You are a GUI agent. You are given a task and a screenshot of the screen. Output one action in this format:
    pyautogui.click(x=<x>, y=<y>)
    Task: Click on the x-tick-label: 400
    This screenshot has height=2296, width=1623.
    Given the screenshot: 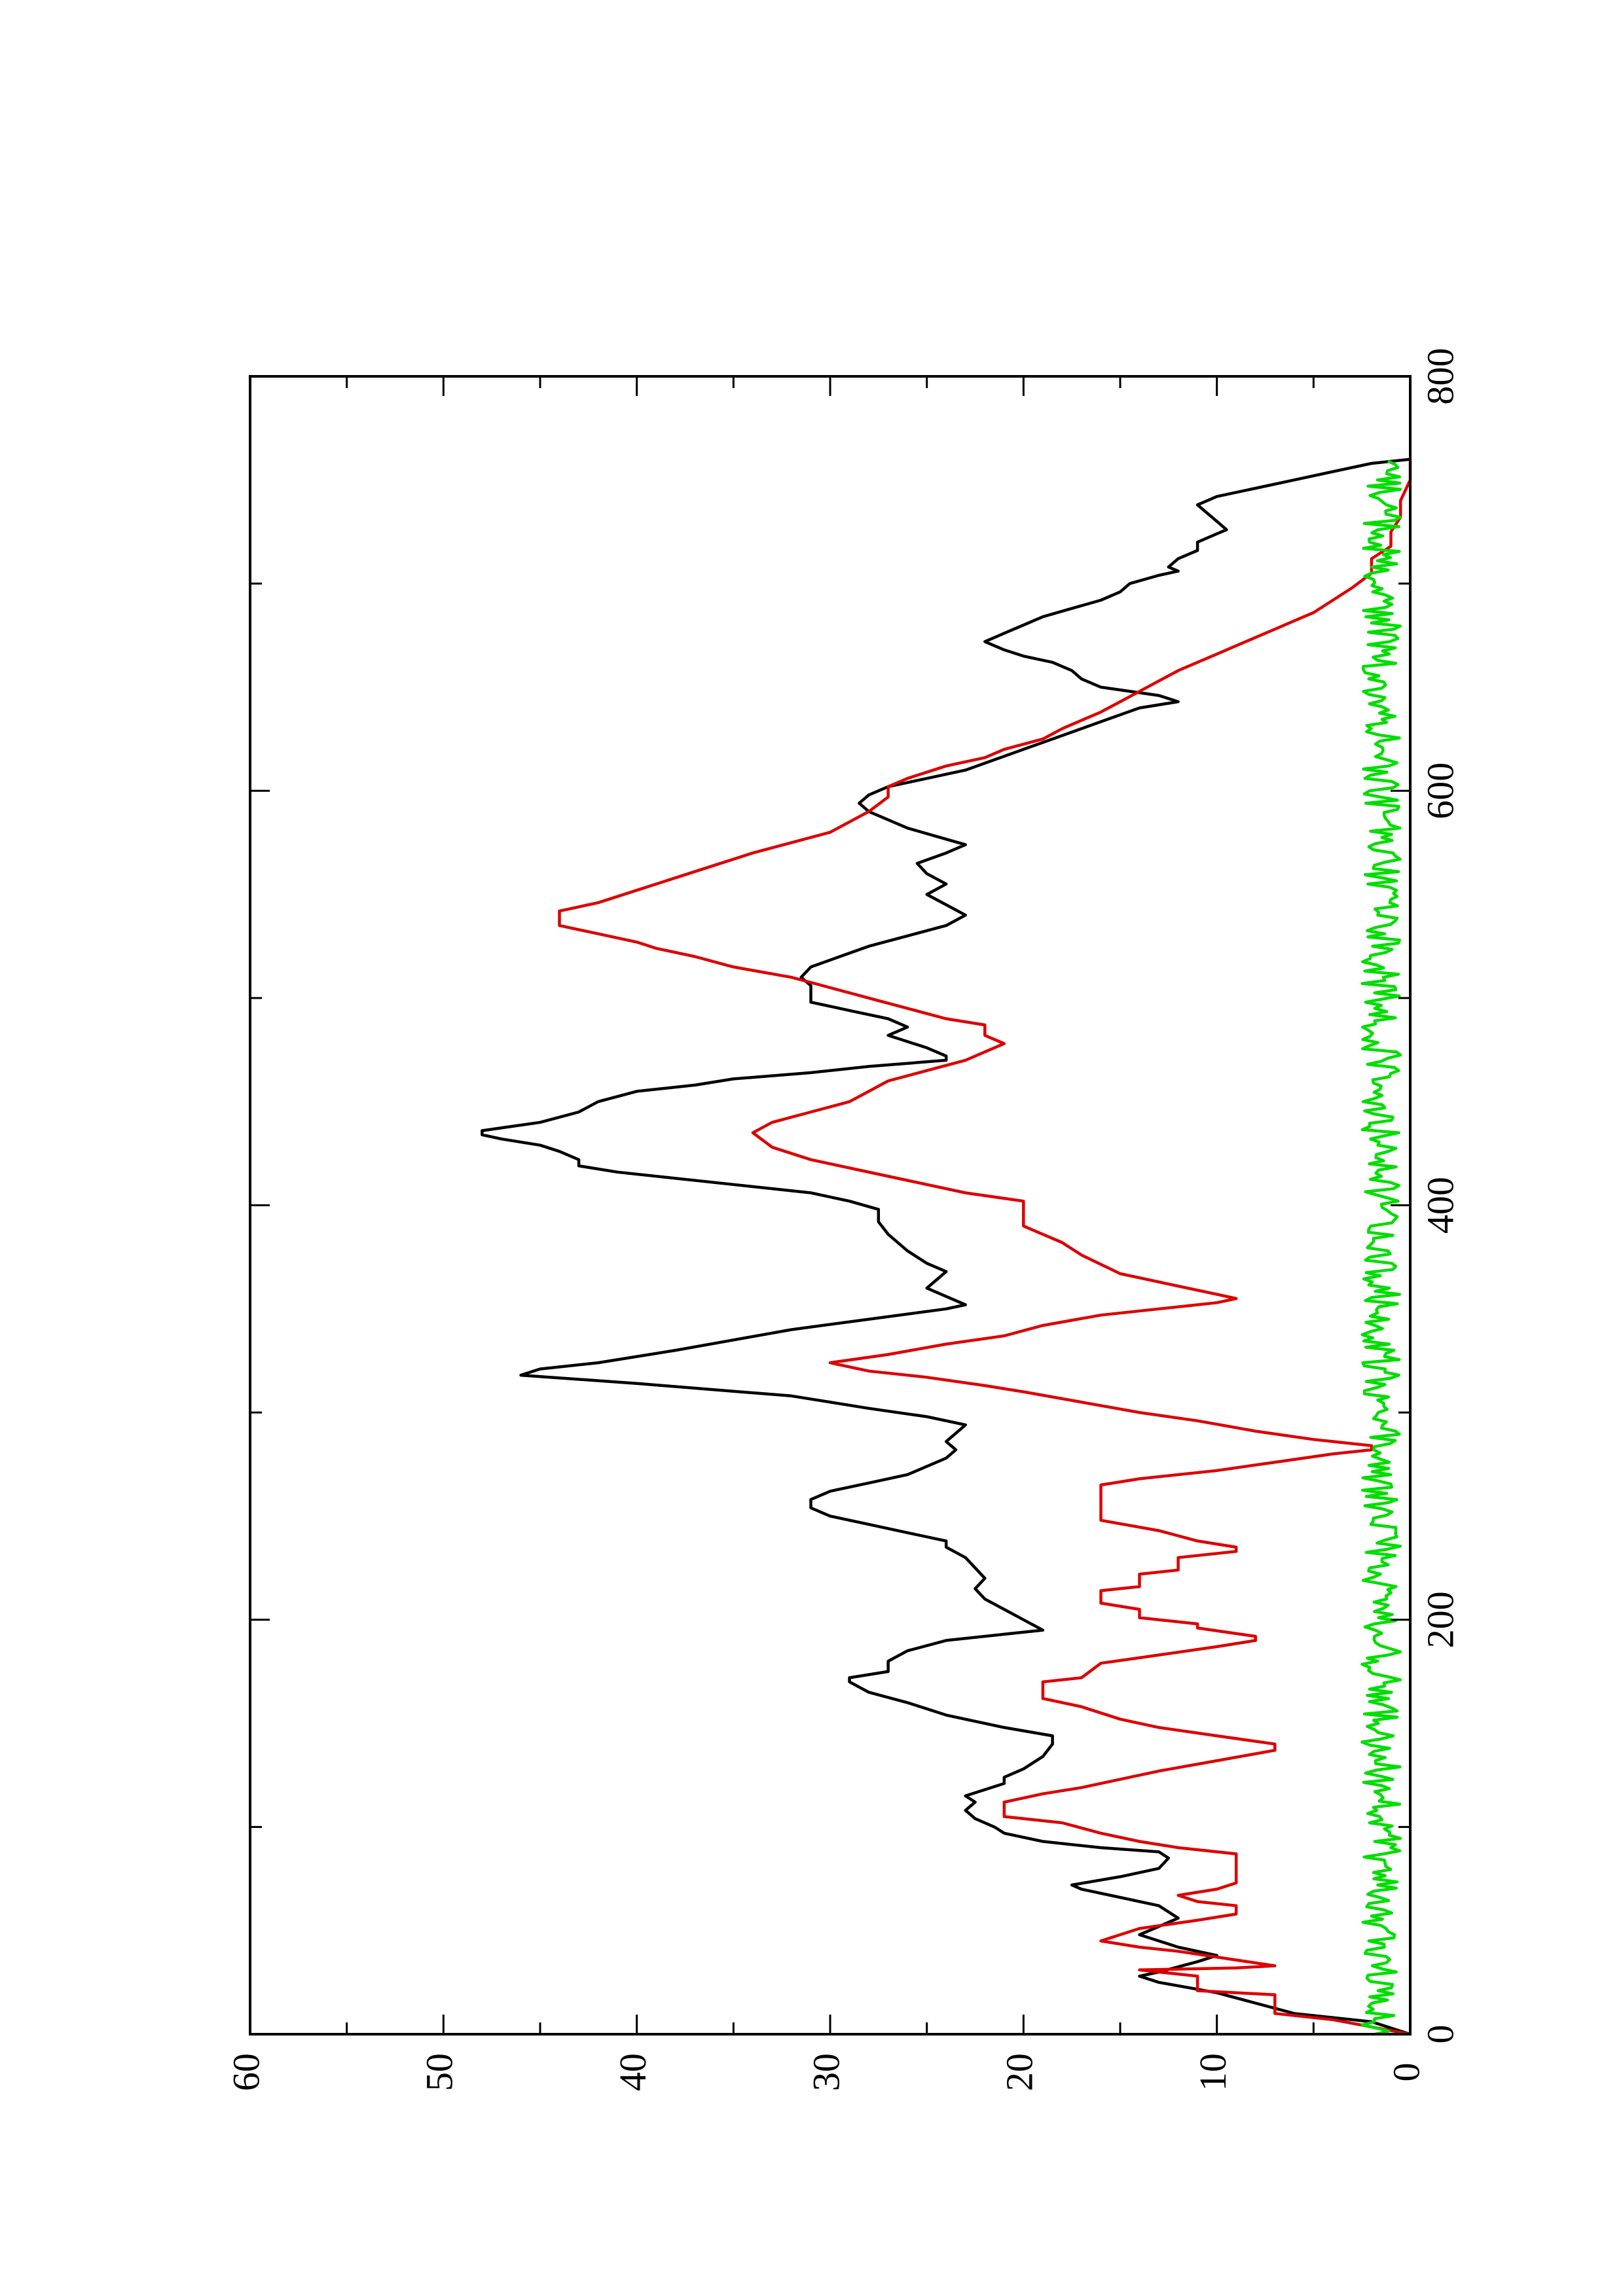 What is the action you would take?
    pyautogui.click(x=1440, y=1205)
    